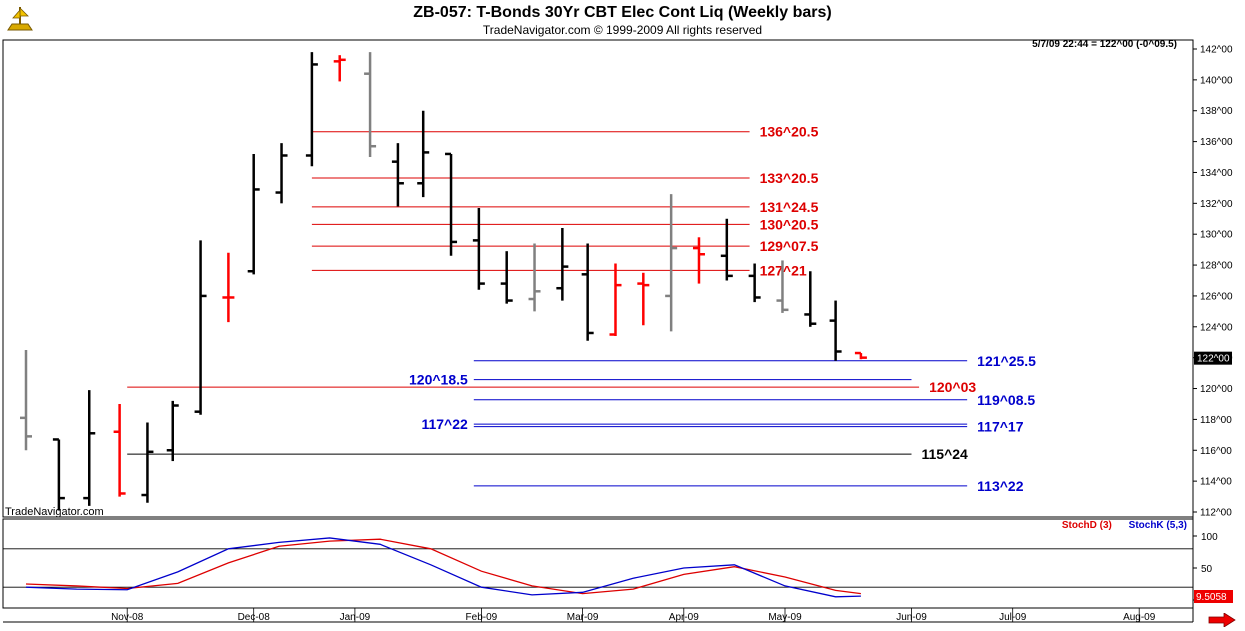  What do you see at coordinates (1209, 537) in the screenshot?
I see `stoch-tick-label: 100` at bounding box center [1209, 537].